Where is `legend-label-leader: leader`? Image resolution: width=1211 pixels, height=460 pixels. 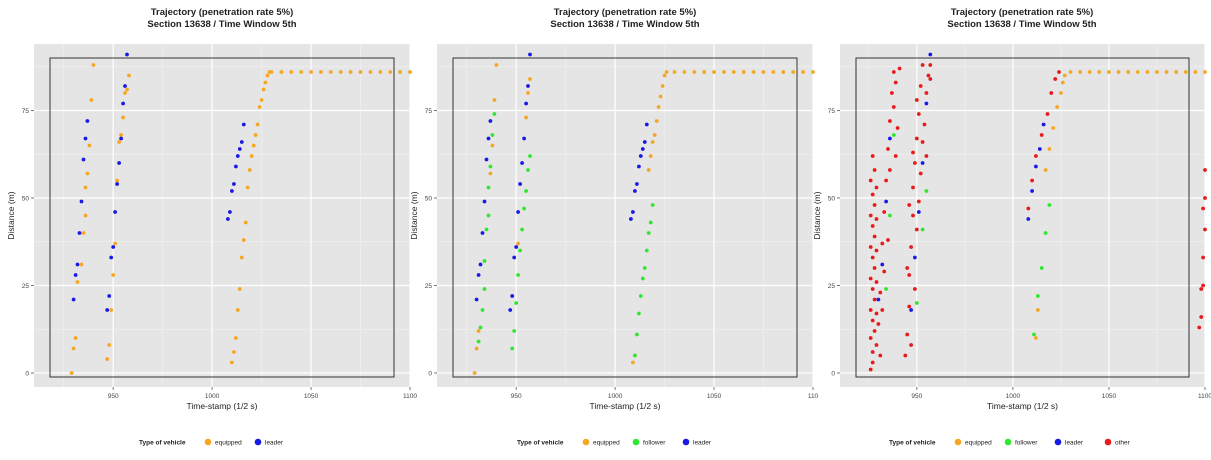 legend-label-leader: leader is located at coordinates (702, 443).